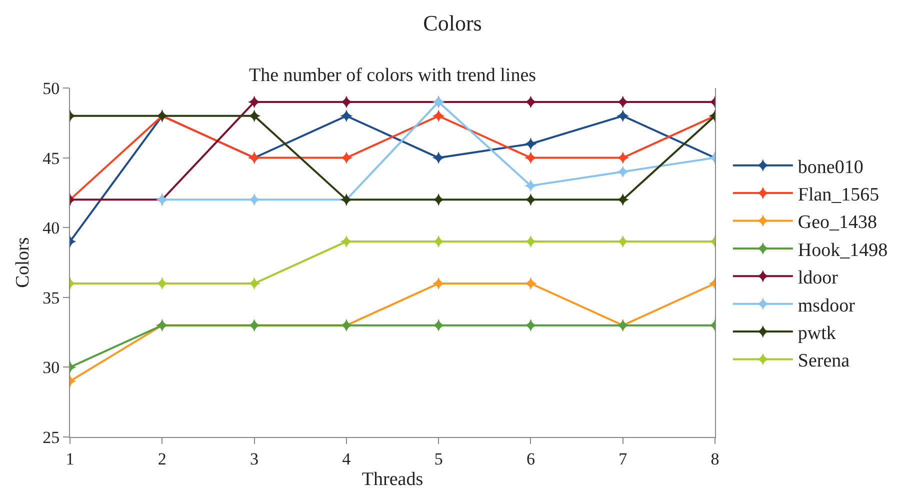 The width and height of the screenshot is (905, 498). What do you see at coordinates (51, 88) in the screenshot?
I see `y-tick-label: 50` at bounding box center [51, 88].